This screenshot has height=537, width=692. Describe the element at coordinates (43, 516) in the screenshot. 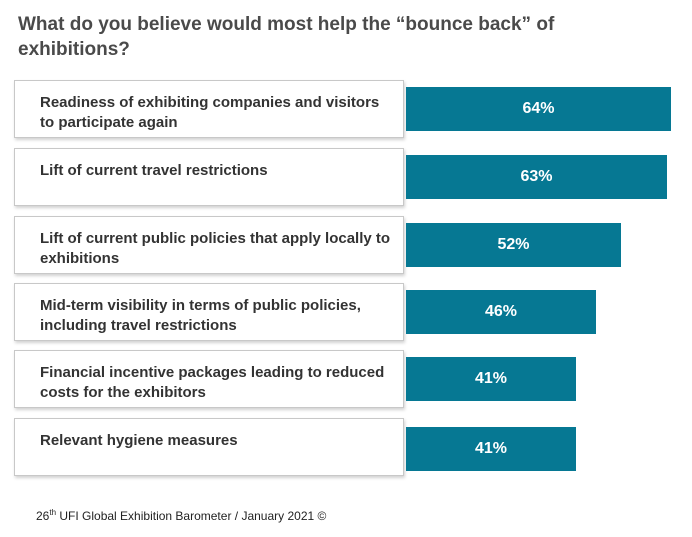

I see `source-prefix: 26` at that location.